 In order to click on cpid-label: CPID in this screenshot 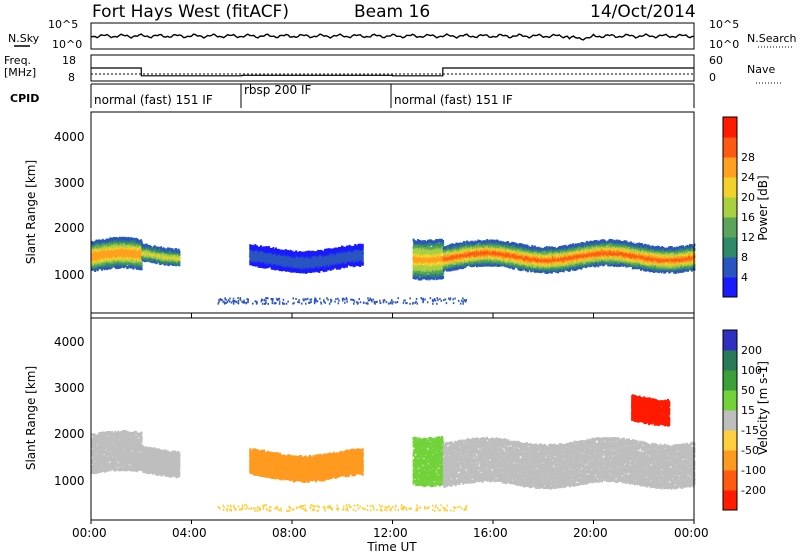, I will do `click(24, 98)`.